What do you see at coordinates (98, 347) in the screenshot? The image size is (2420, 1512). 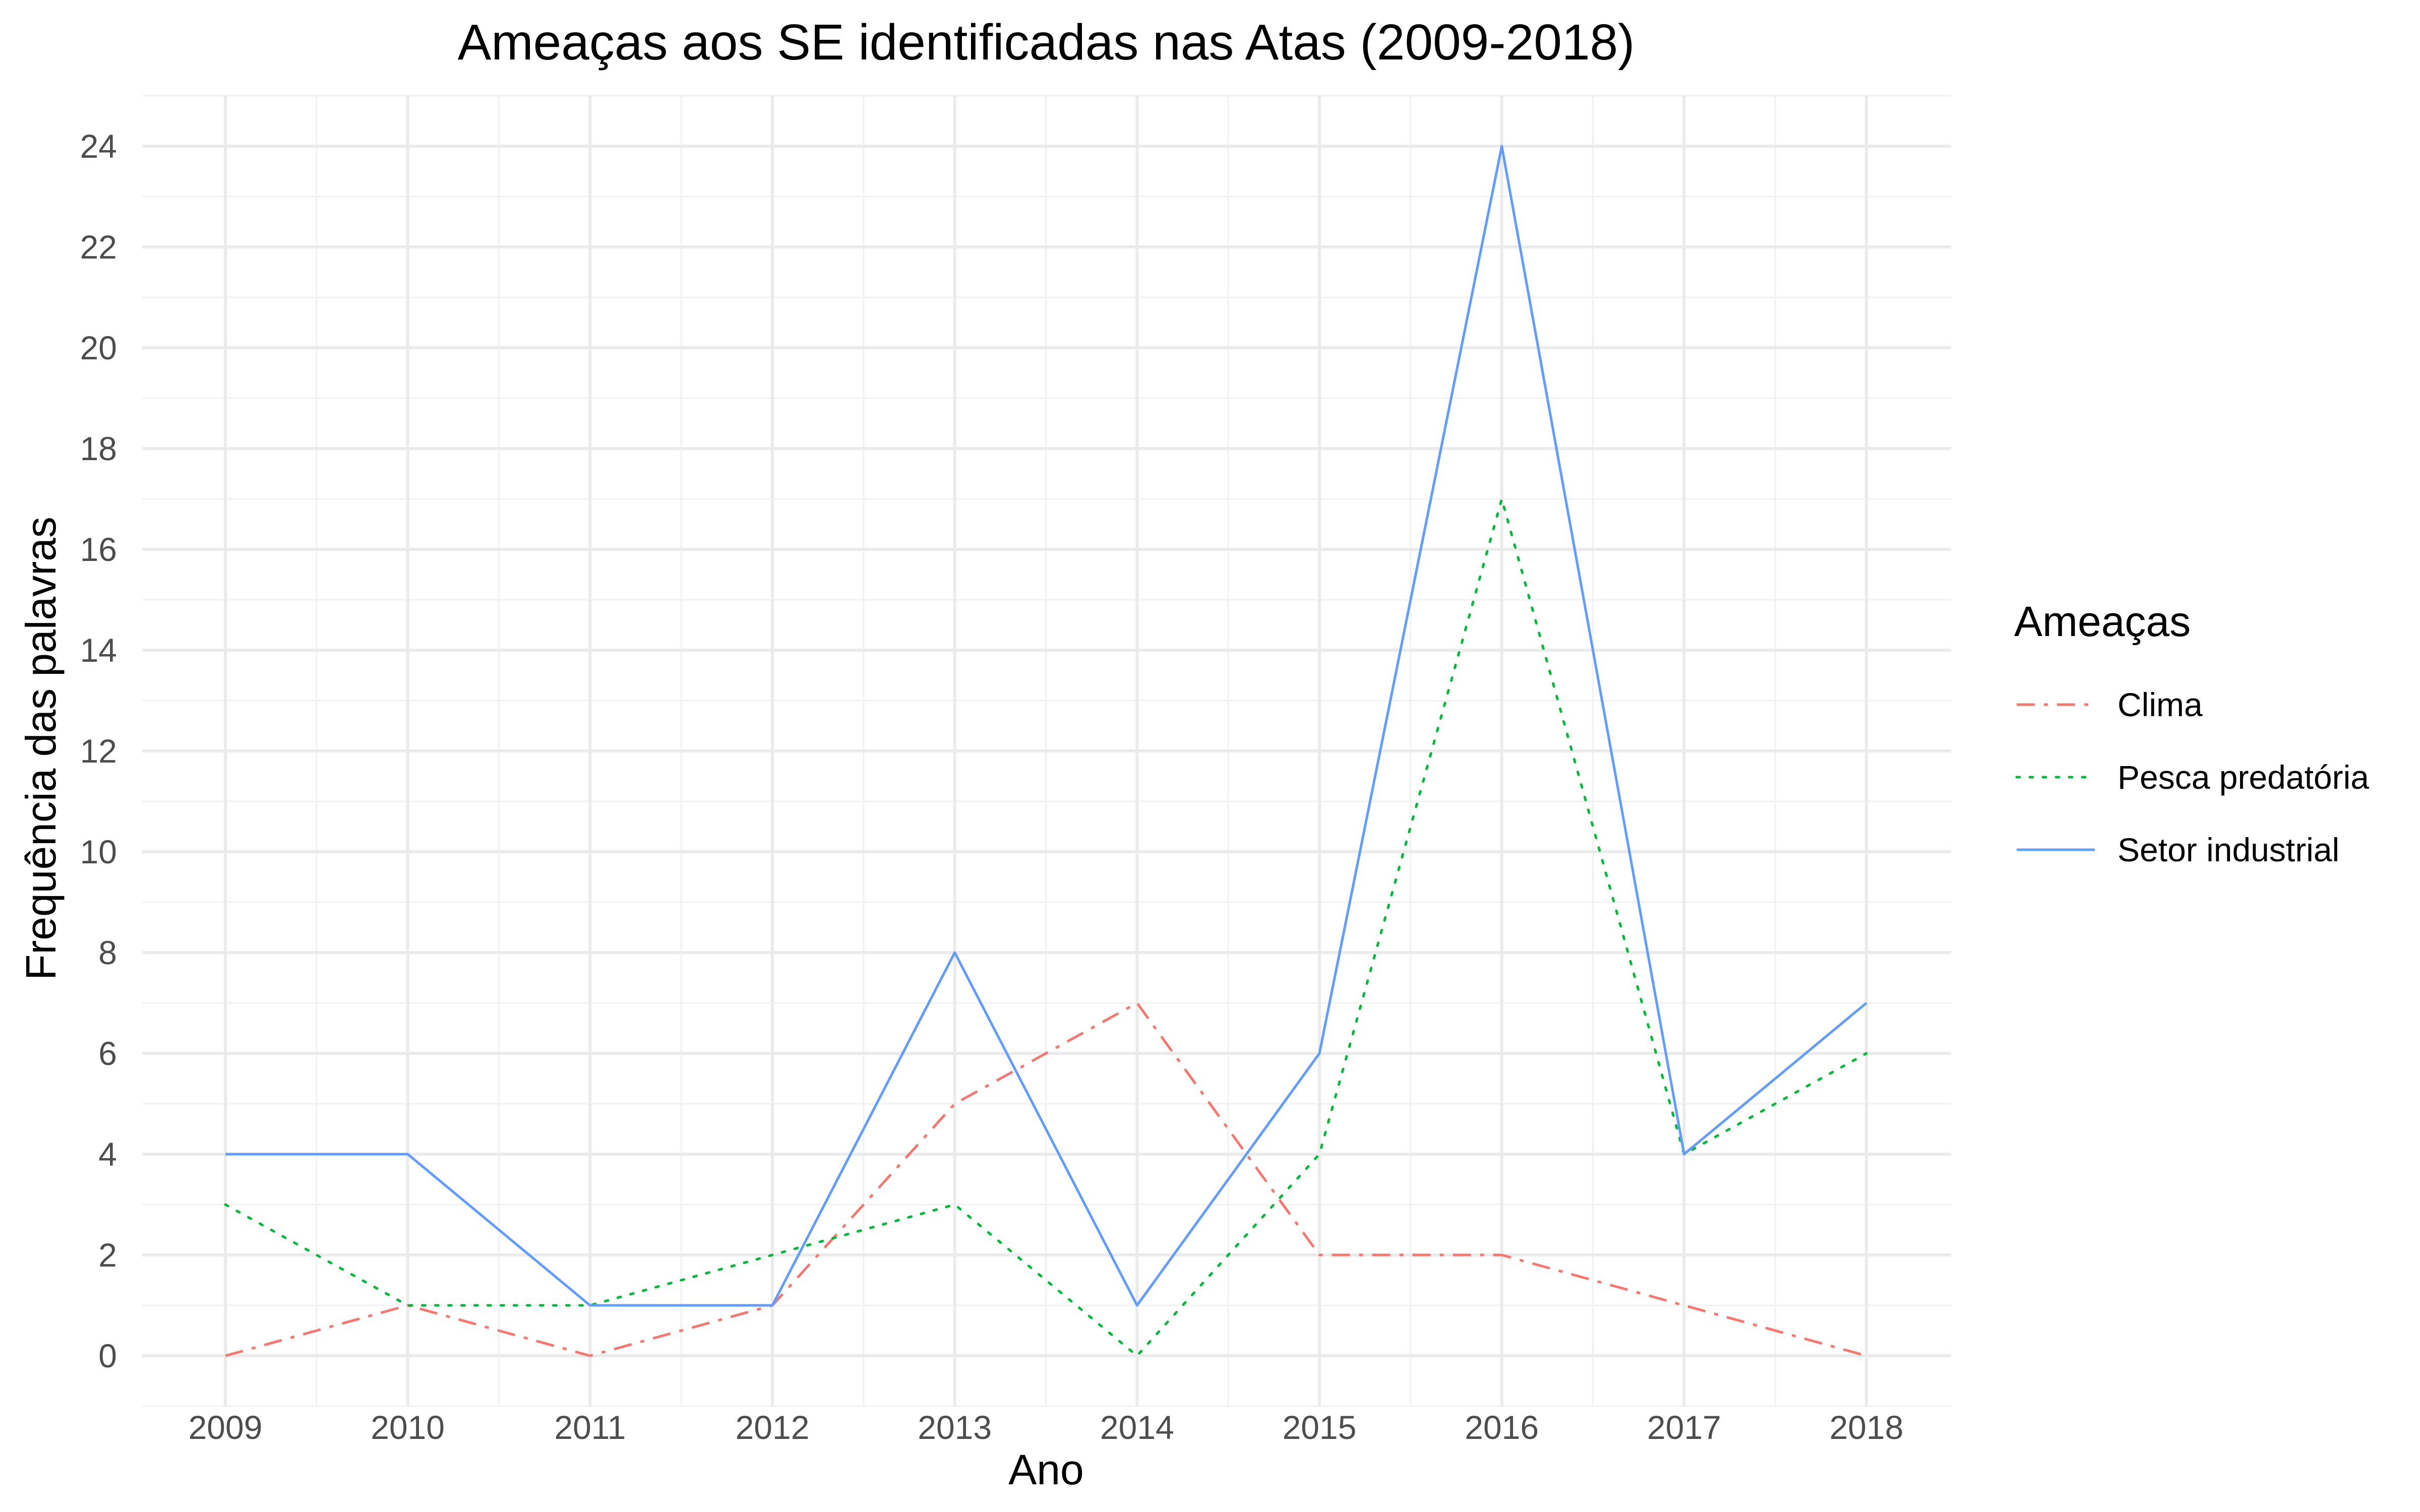 I see `y-tick-label: 20` at bounding box center [98, 347].